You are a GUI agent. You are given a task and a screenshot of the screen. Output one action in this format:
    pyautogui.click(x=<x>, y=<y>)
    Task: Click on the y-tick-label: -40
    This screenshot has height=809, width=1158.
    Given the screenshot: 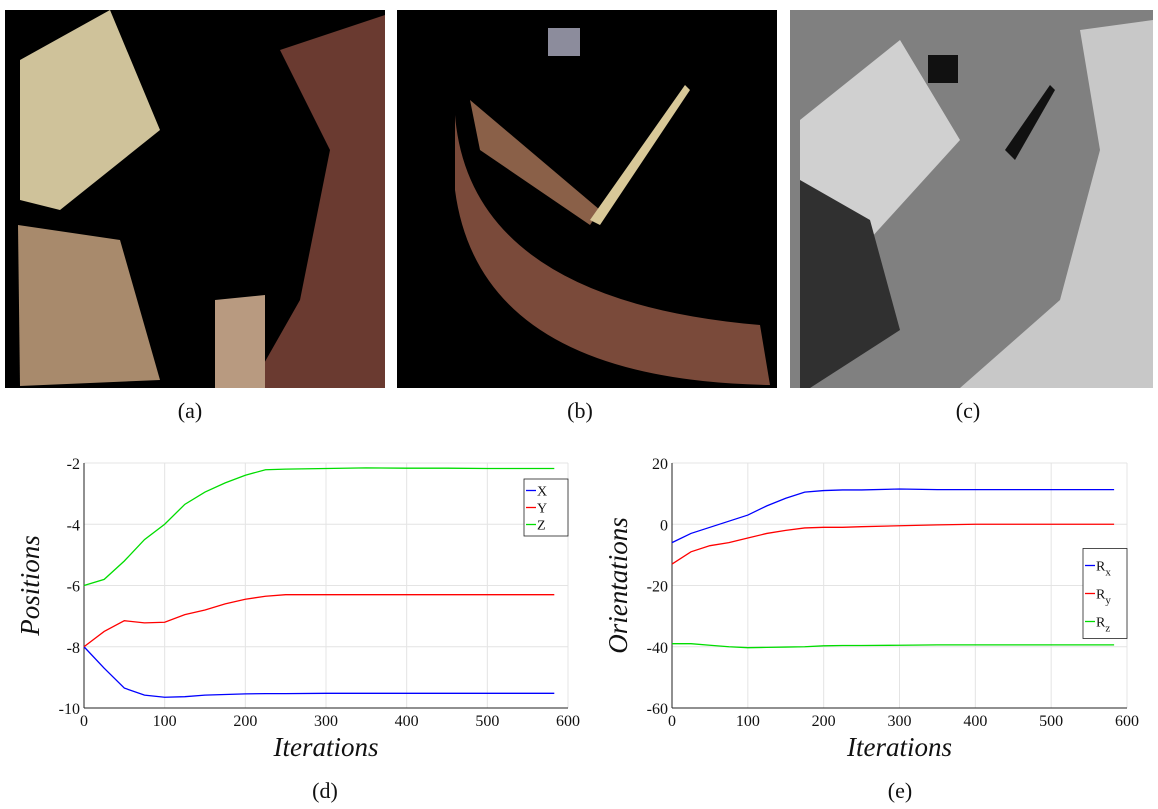 What is the action you would take?
    pyautogui.click(x=657, y=648)
    